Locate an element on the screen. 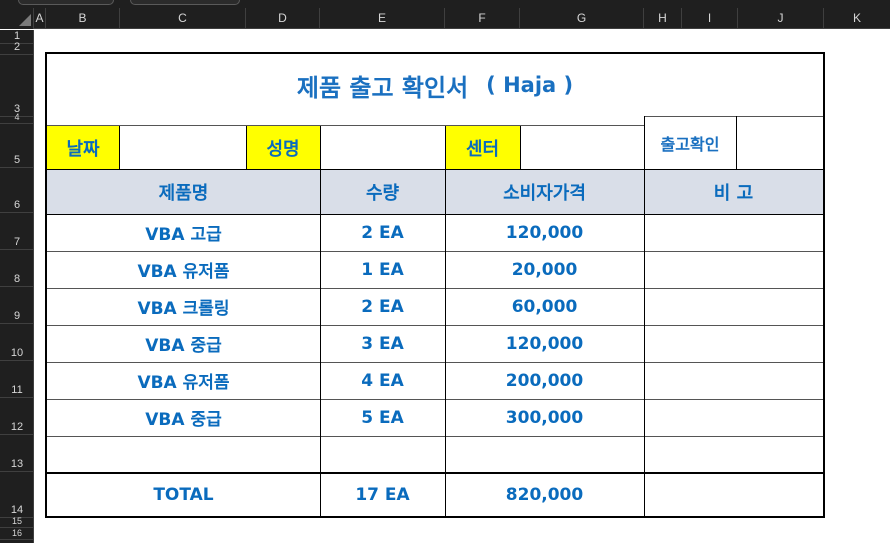 The image size is (890, 543). item-price: 60,000 is located at coordinates (544, 306).